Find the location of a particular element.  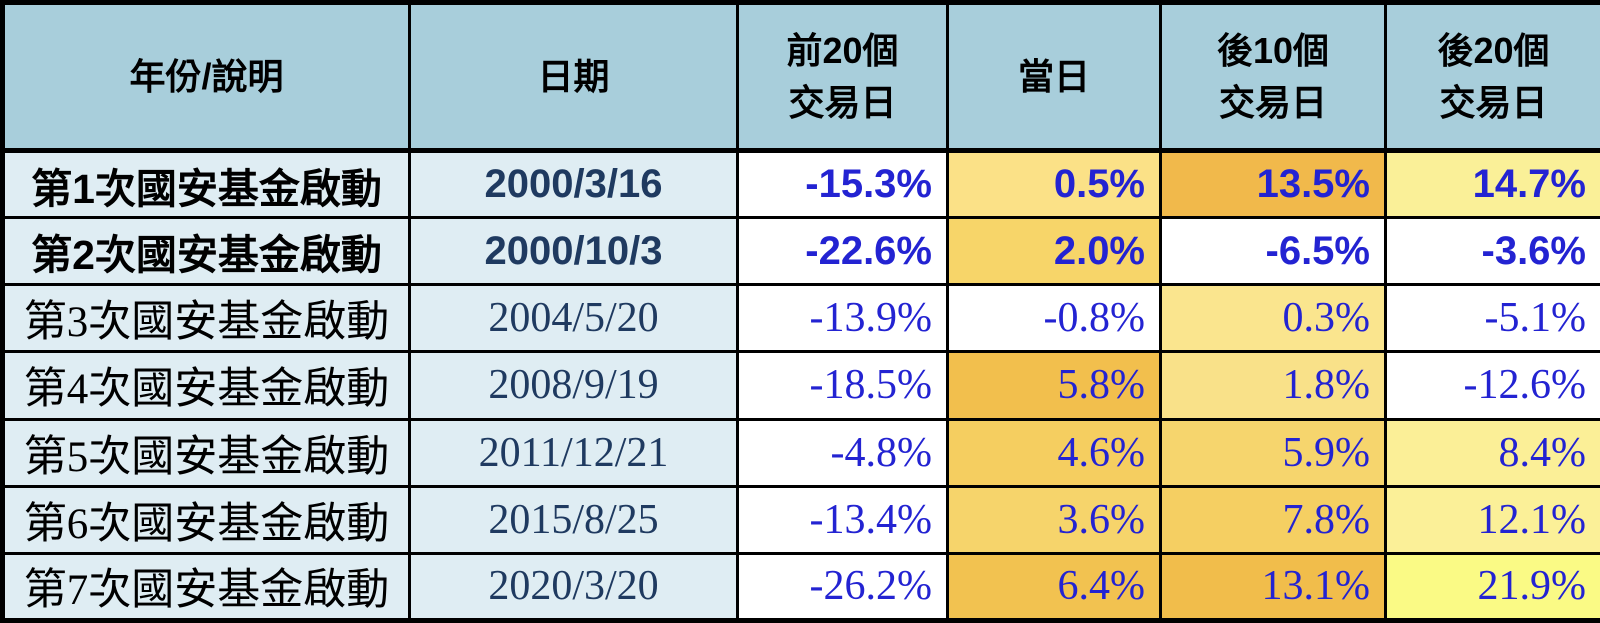

date-cell: 2015/8/25 is located at coordinates (573, 519).